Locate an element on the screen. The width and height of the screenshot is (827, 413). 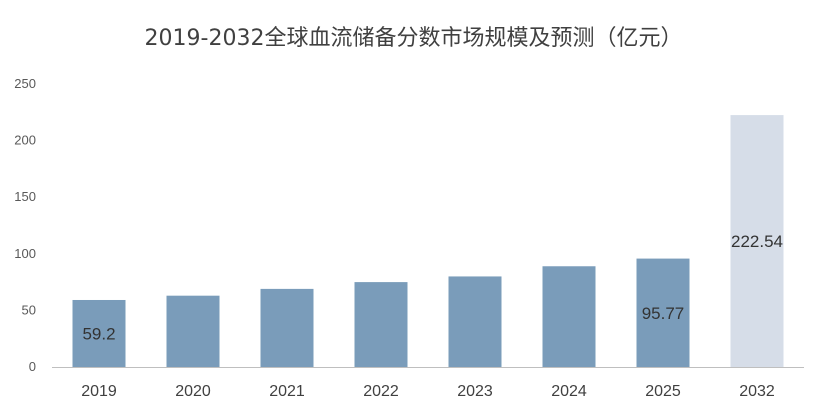
x-tick-label: 2024 is located at coordinates (569, 391).